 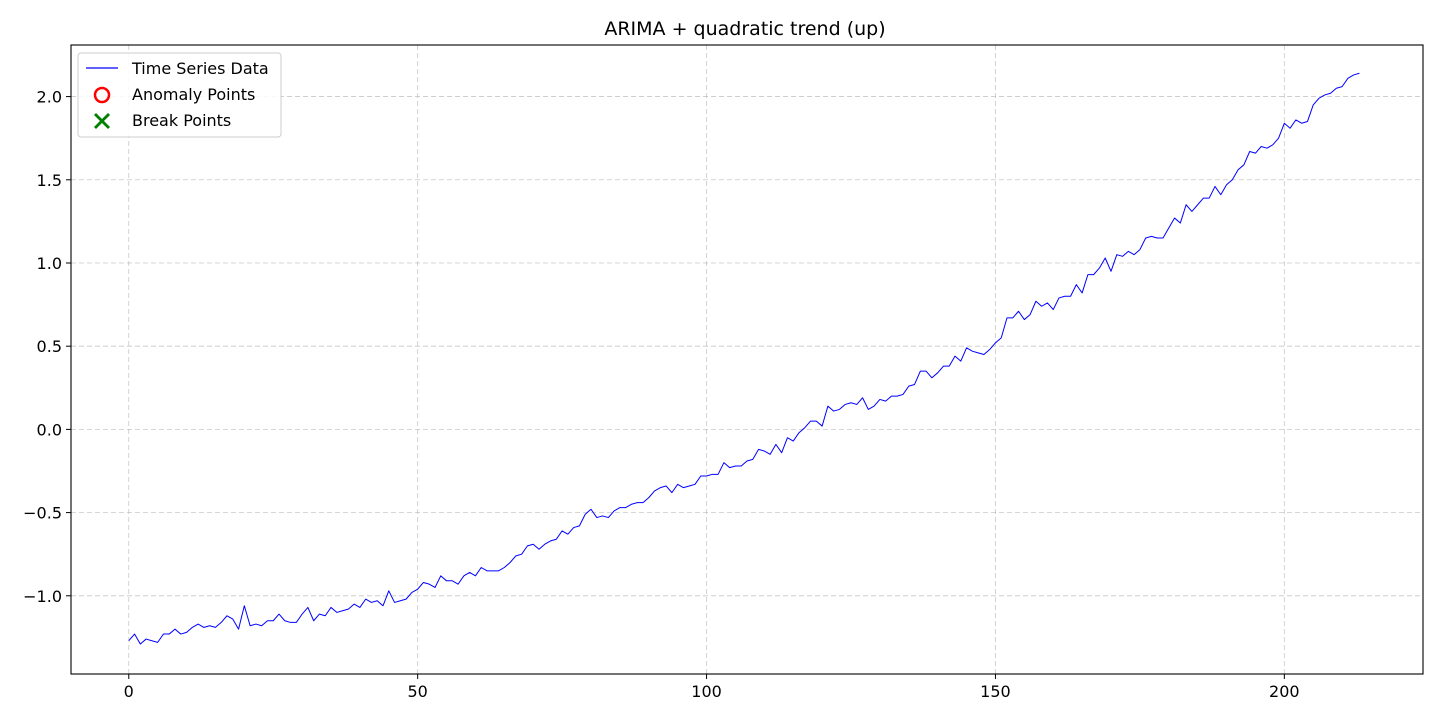 I want to click on legend-box, so click(x=179, y=95).